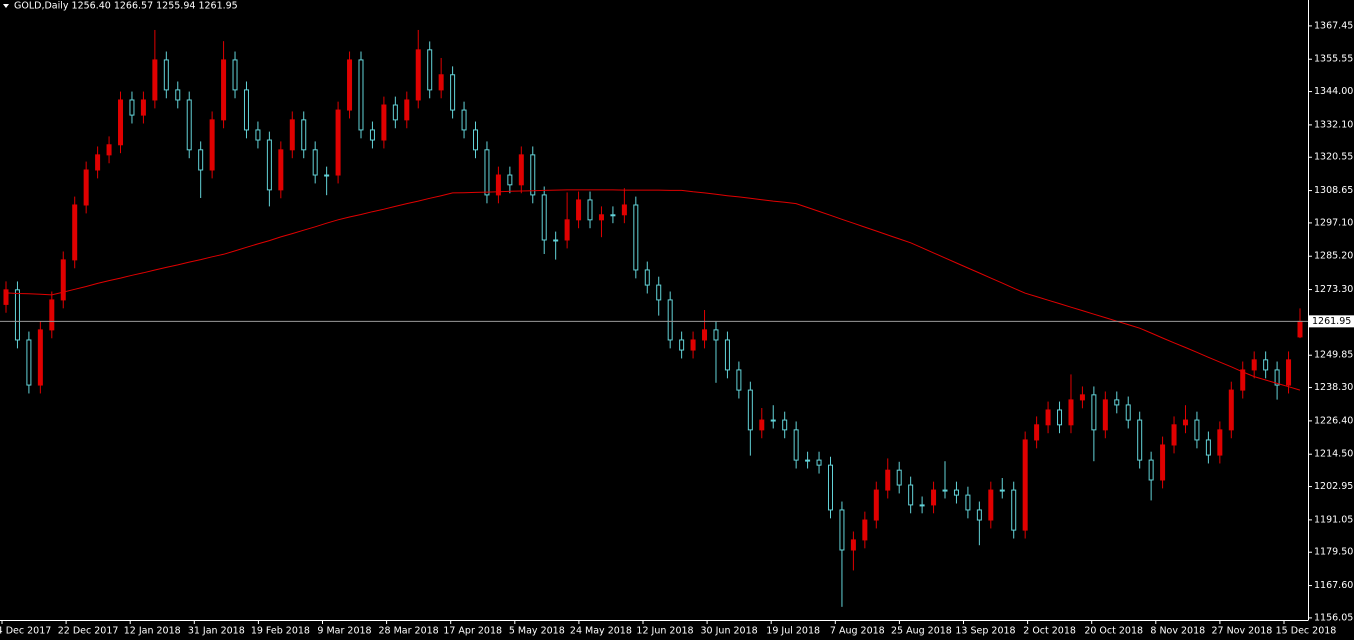 The image size is (1354, 640). What do you see at coordinates (280, 631) in the screenshot?
I see `x-tick-label: 19 Feb 2018` at bounding box center [280, 631].